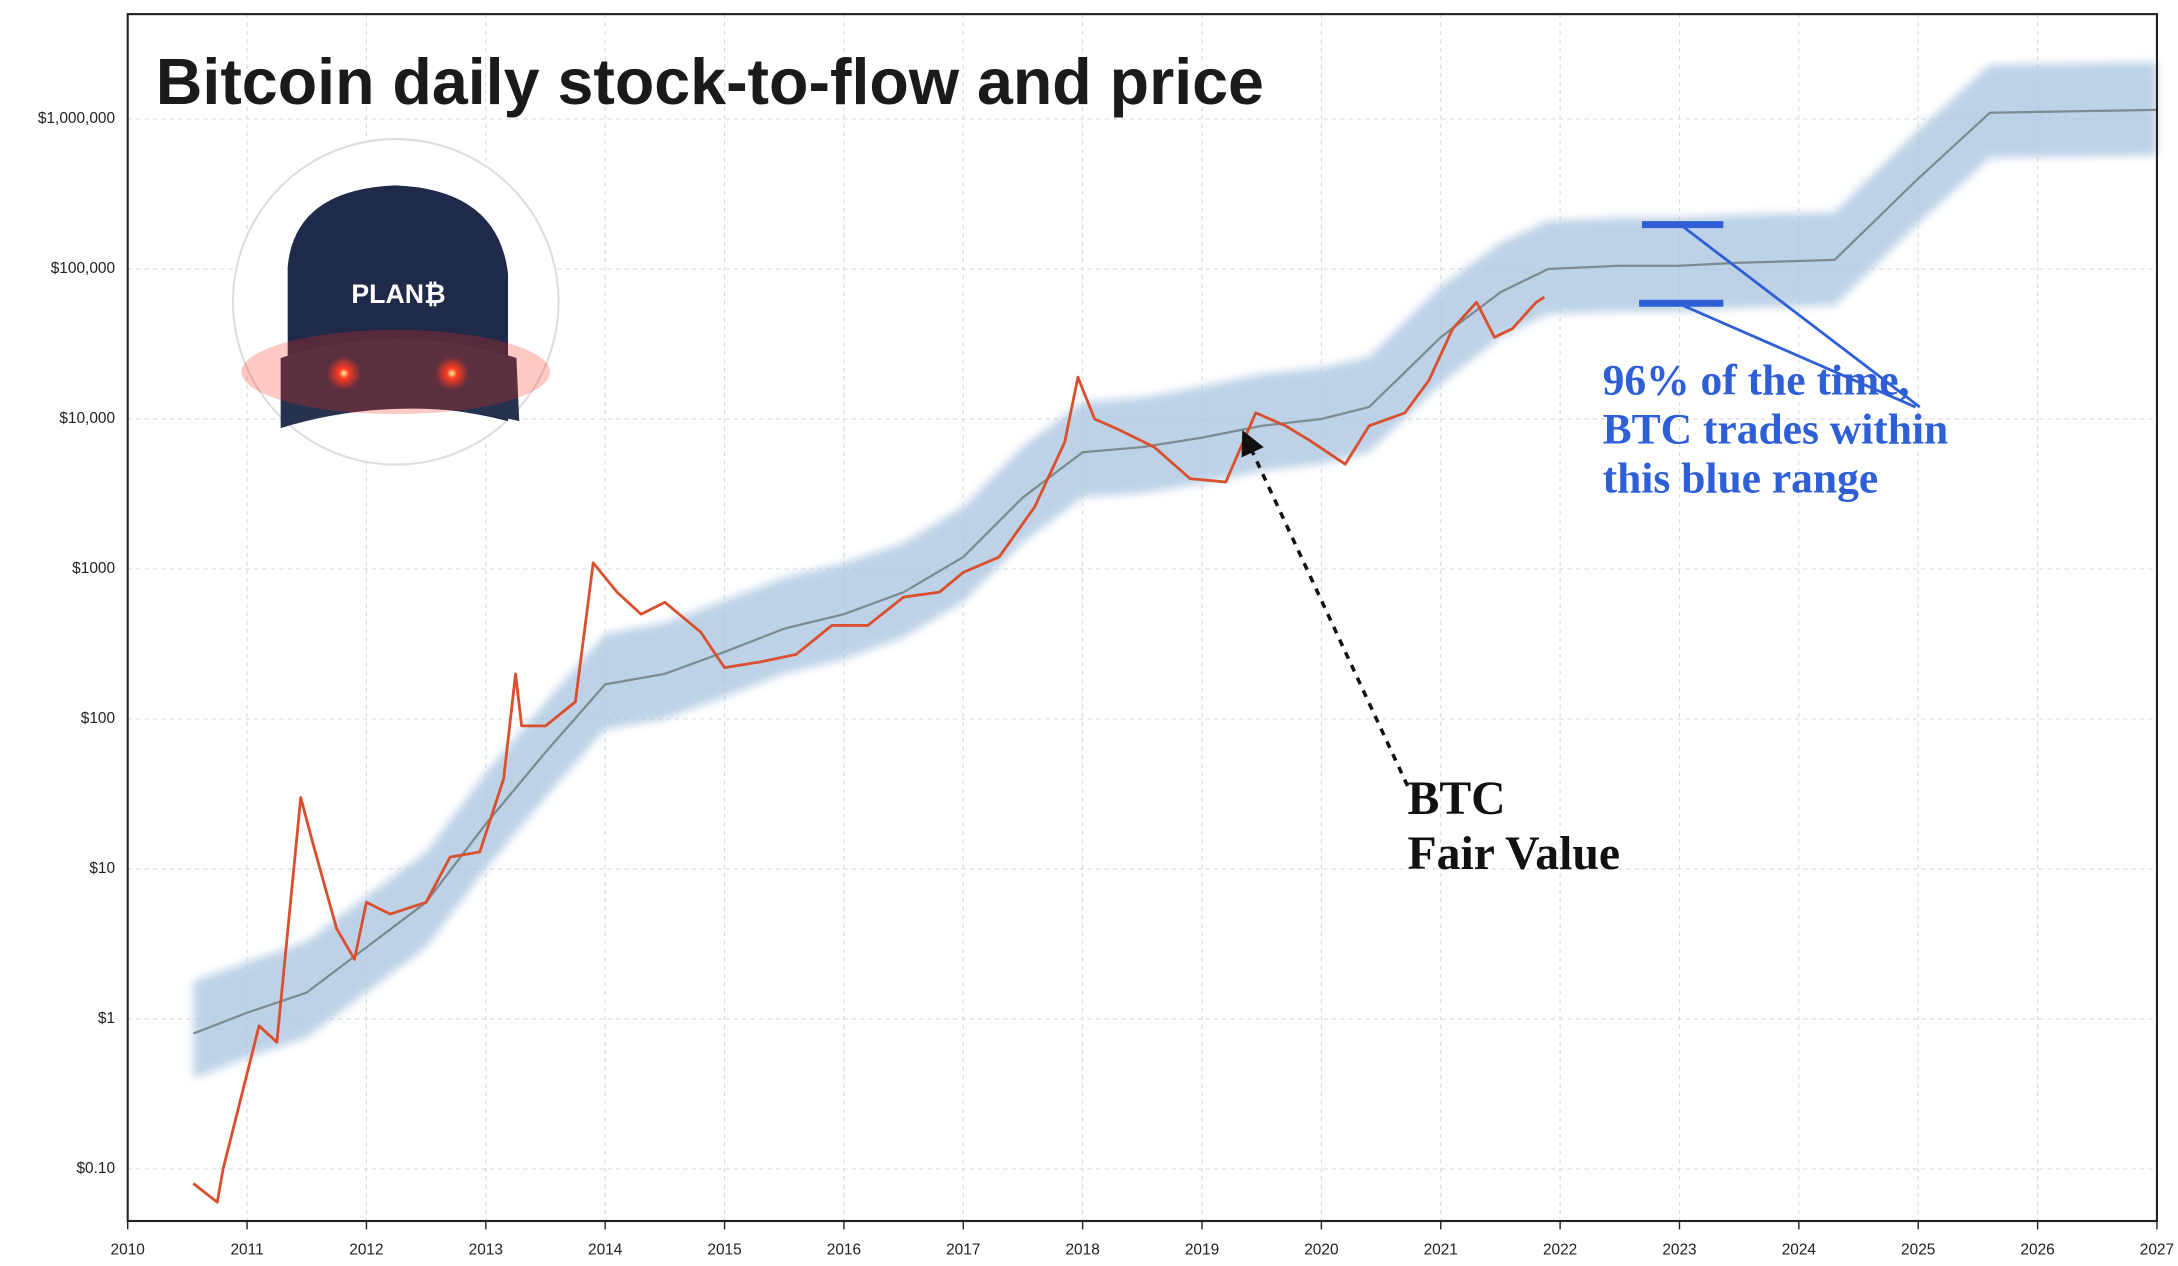  Describe the element at coordinates (76, 118) in the screenshot. I see `y-tick-label: $1,000,000` at that location.